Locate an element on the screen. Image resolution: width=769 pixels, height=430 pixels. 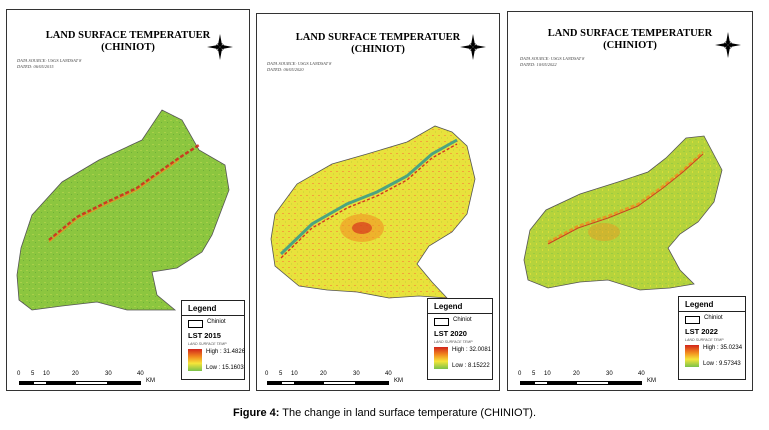
data-date-line: DATED: 06/05/2015 is located at coordinates (35, 66).